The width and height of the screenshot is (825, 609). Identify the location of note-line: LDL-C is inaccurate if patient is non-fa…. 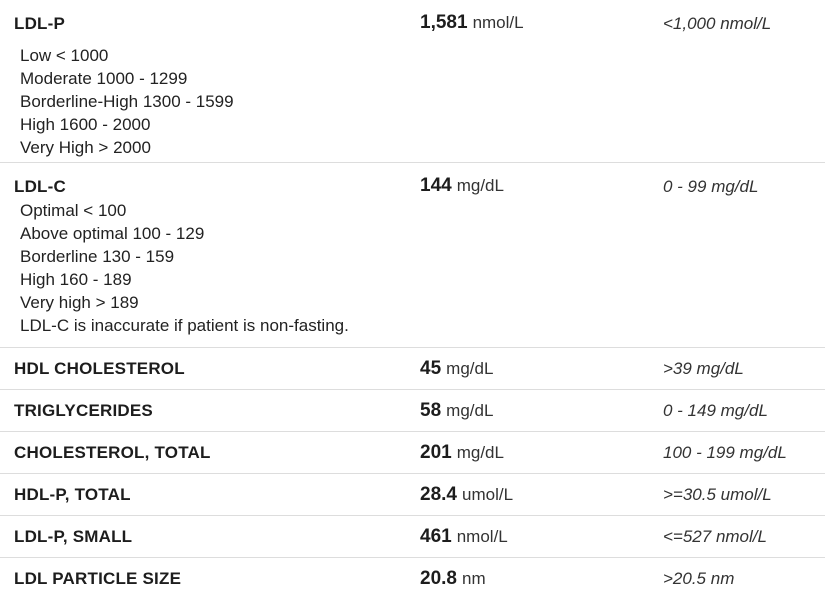
(184, 325).